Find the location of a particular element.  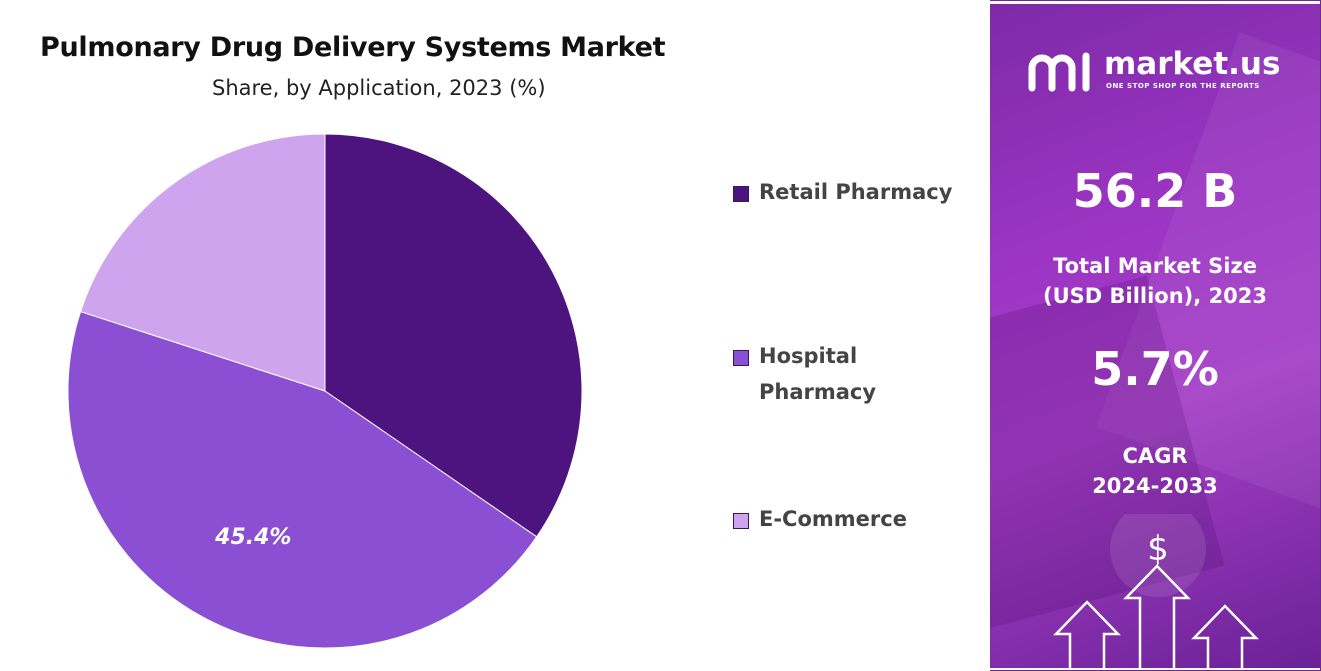

legend-label-e-commerce: E-Commerce is located at coordinates (833, 519).